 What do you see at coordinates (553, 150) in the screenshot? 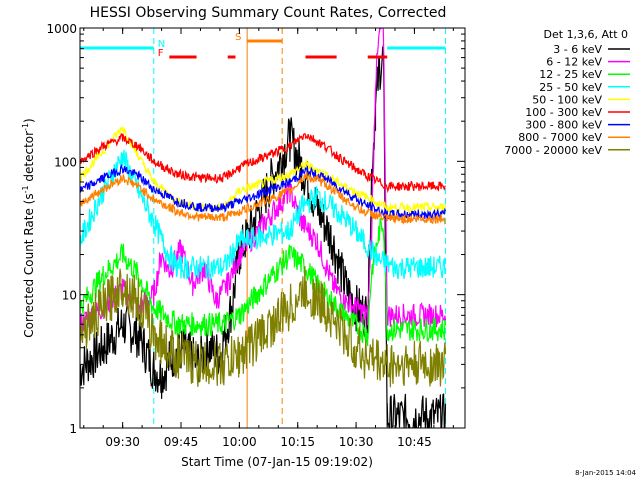
I see `legend-label-8: 7000 - 20000 keV` at bounding box center [553, 150].